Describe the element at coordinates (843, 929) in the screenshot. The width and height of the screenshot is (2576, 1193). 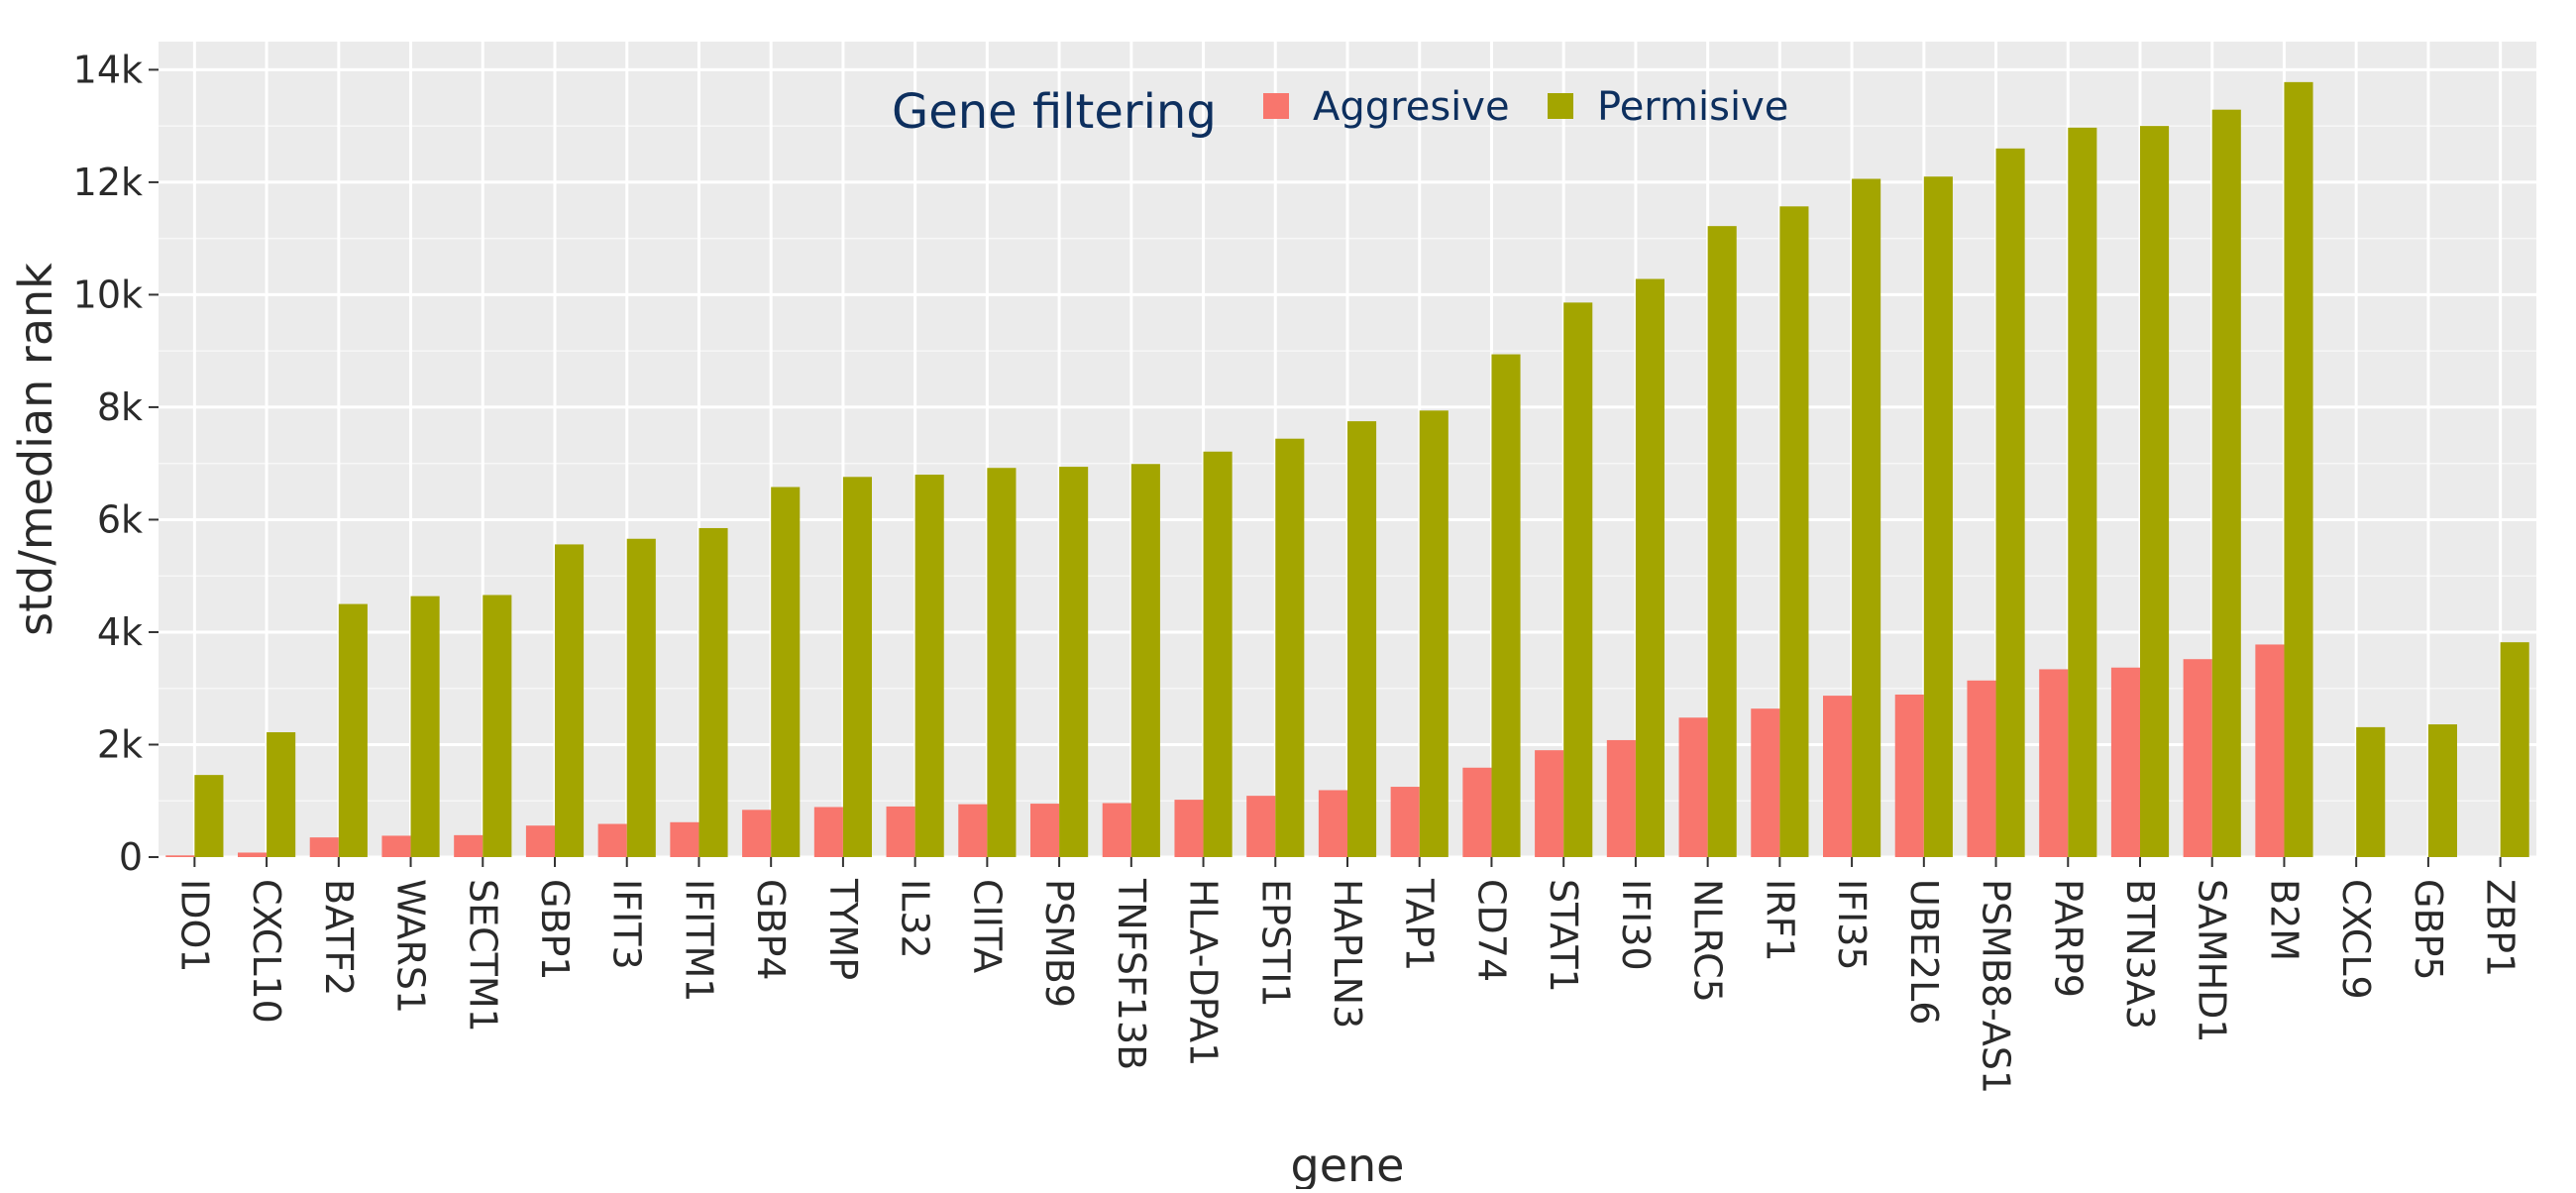
I see `x-tick-label: TYMP` at that location.